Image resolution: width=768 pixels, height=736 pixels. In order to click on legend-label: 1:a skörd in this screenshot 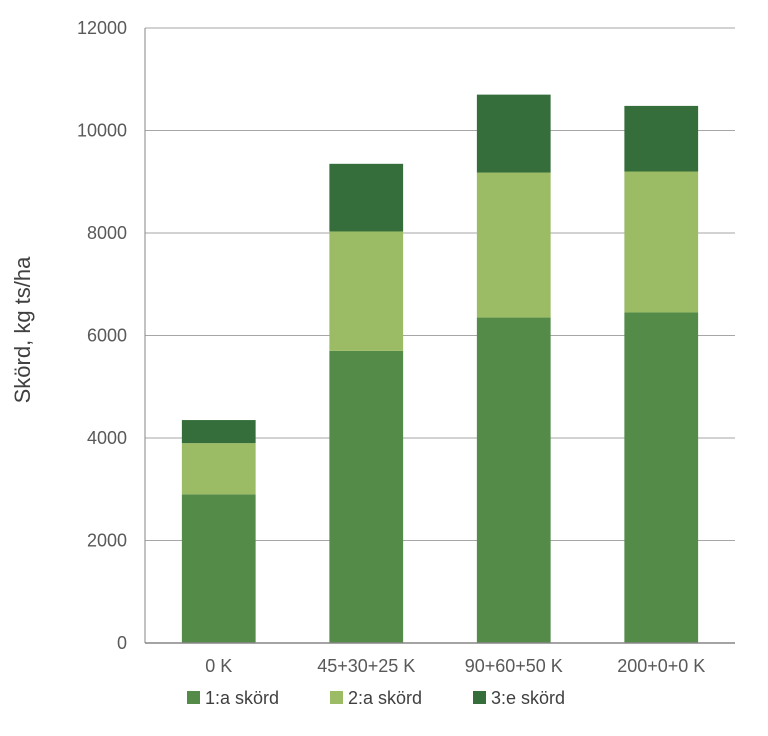, I will do `click(242, 698)`.